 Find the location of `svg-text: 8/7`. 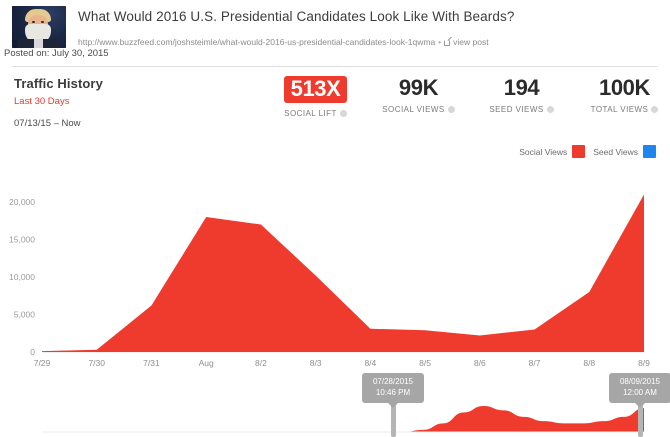

svg-text: 8/7 is located at coordinates (535, 363).